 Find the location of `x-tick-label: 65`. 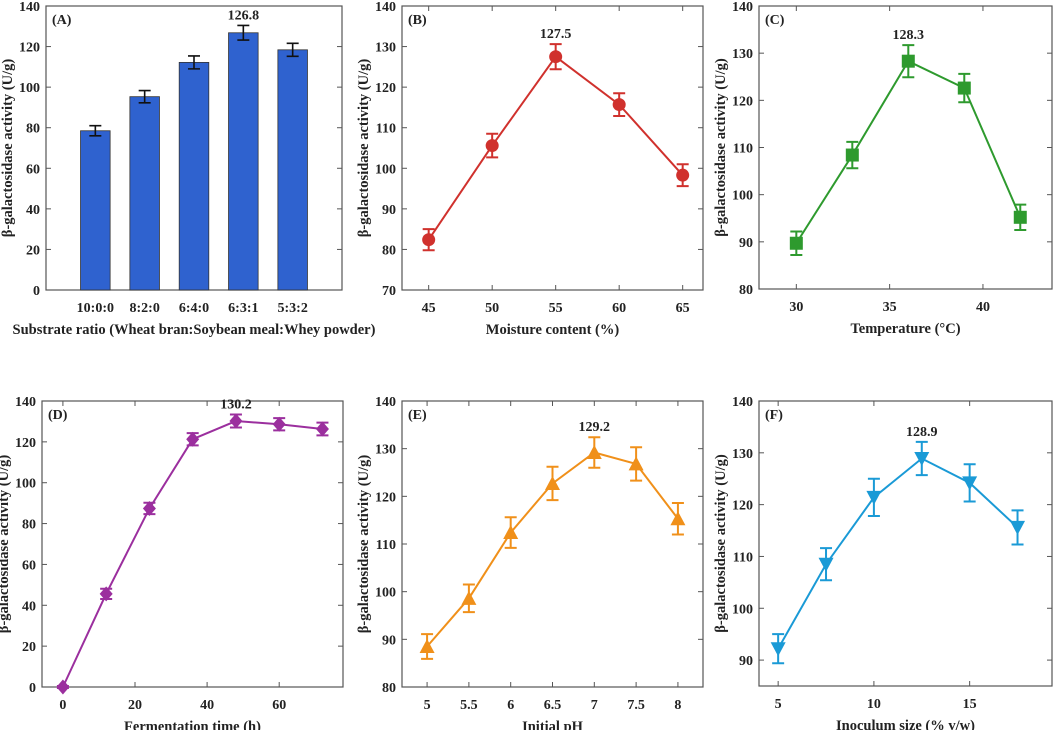

x-tick-label: 65 is located at coordinates (683, 308).